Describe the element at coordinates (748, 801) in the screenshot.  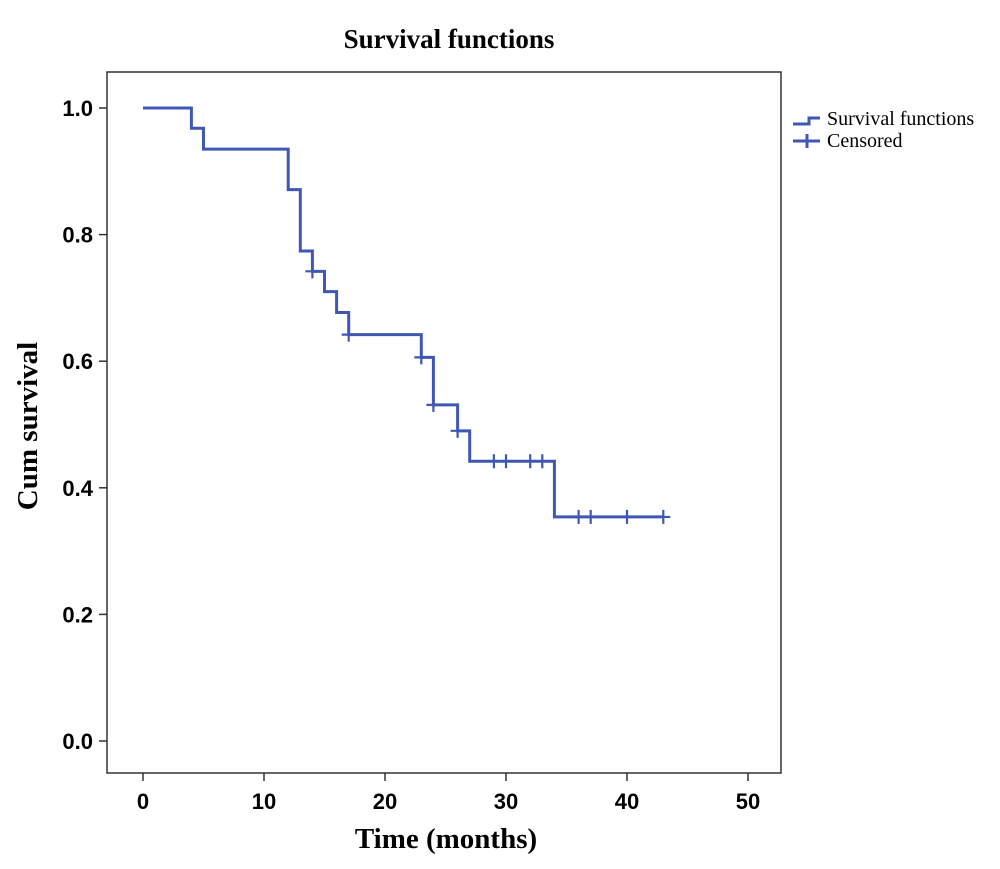
I see `x-tick-label: 50` at that location.